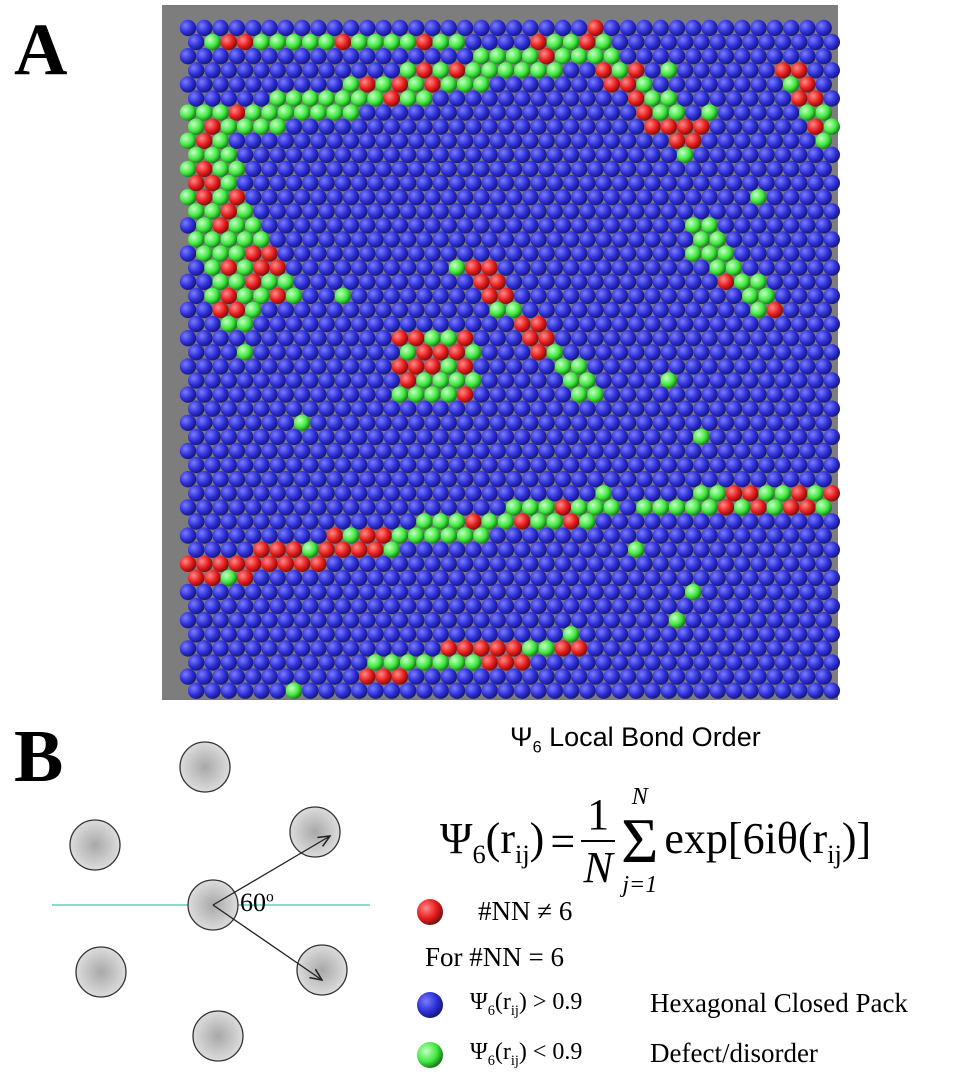 Image resolution: width=967 pixels, height=1084 pixels. What do you see at coordinates (491, 1010) in the screenshot?
I see `text-piece: 6` at bounding box center [491, 1010].